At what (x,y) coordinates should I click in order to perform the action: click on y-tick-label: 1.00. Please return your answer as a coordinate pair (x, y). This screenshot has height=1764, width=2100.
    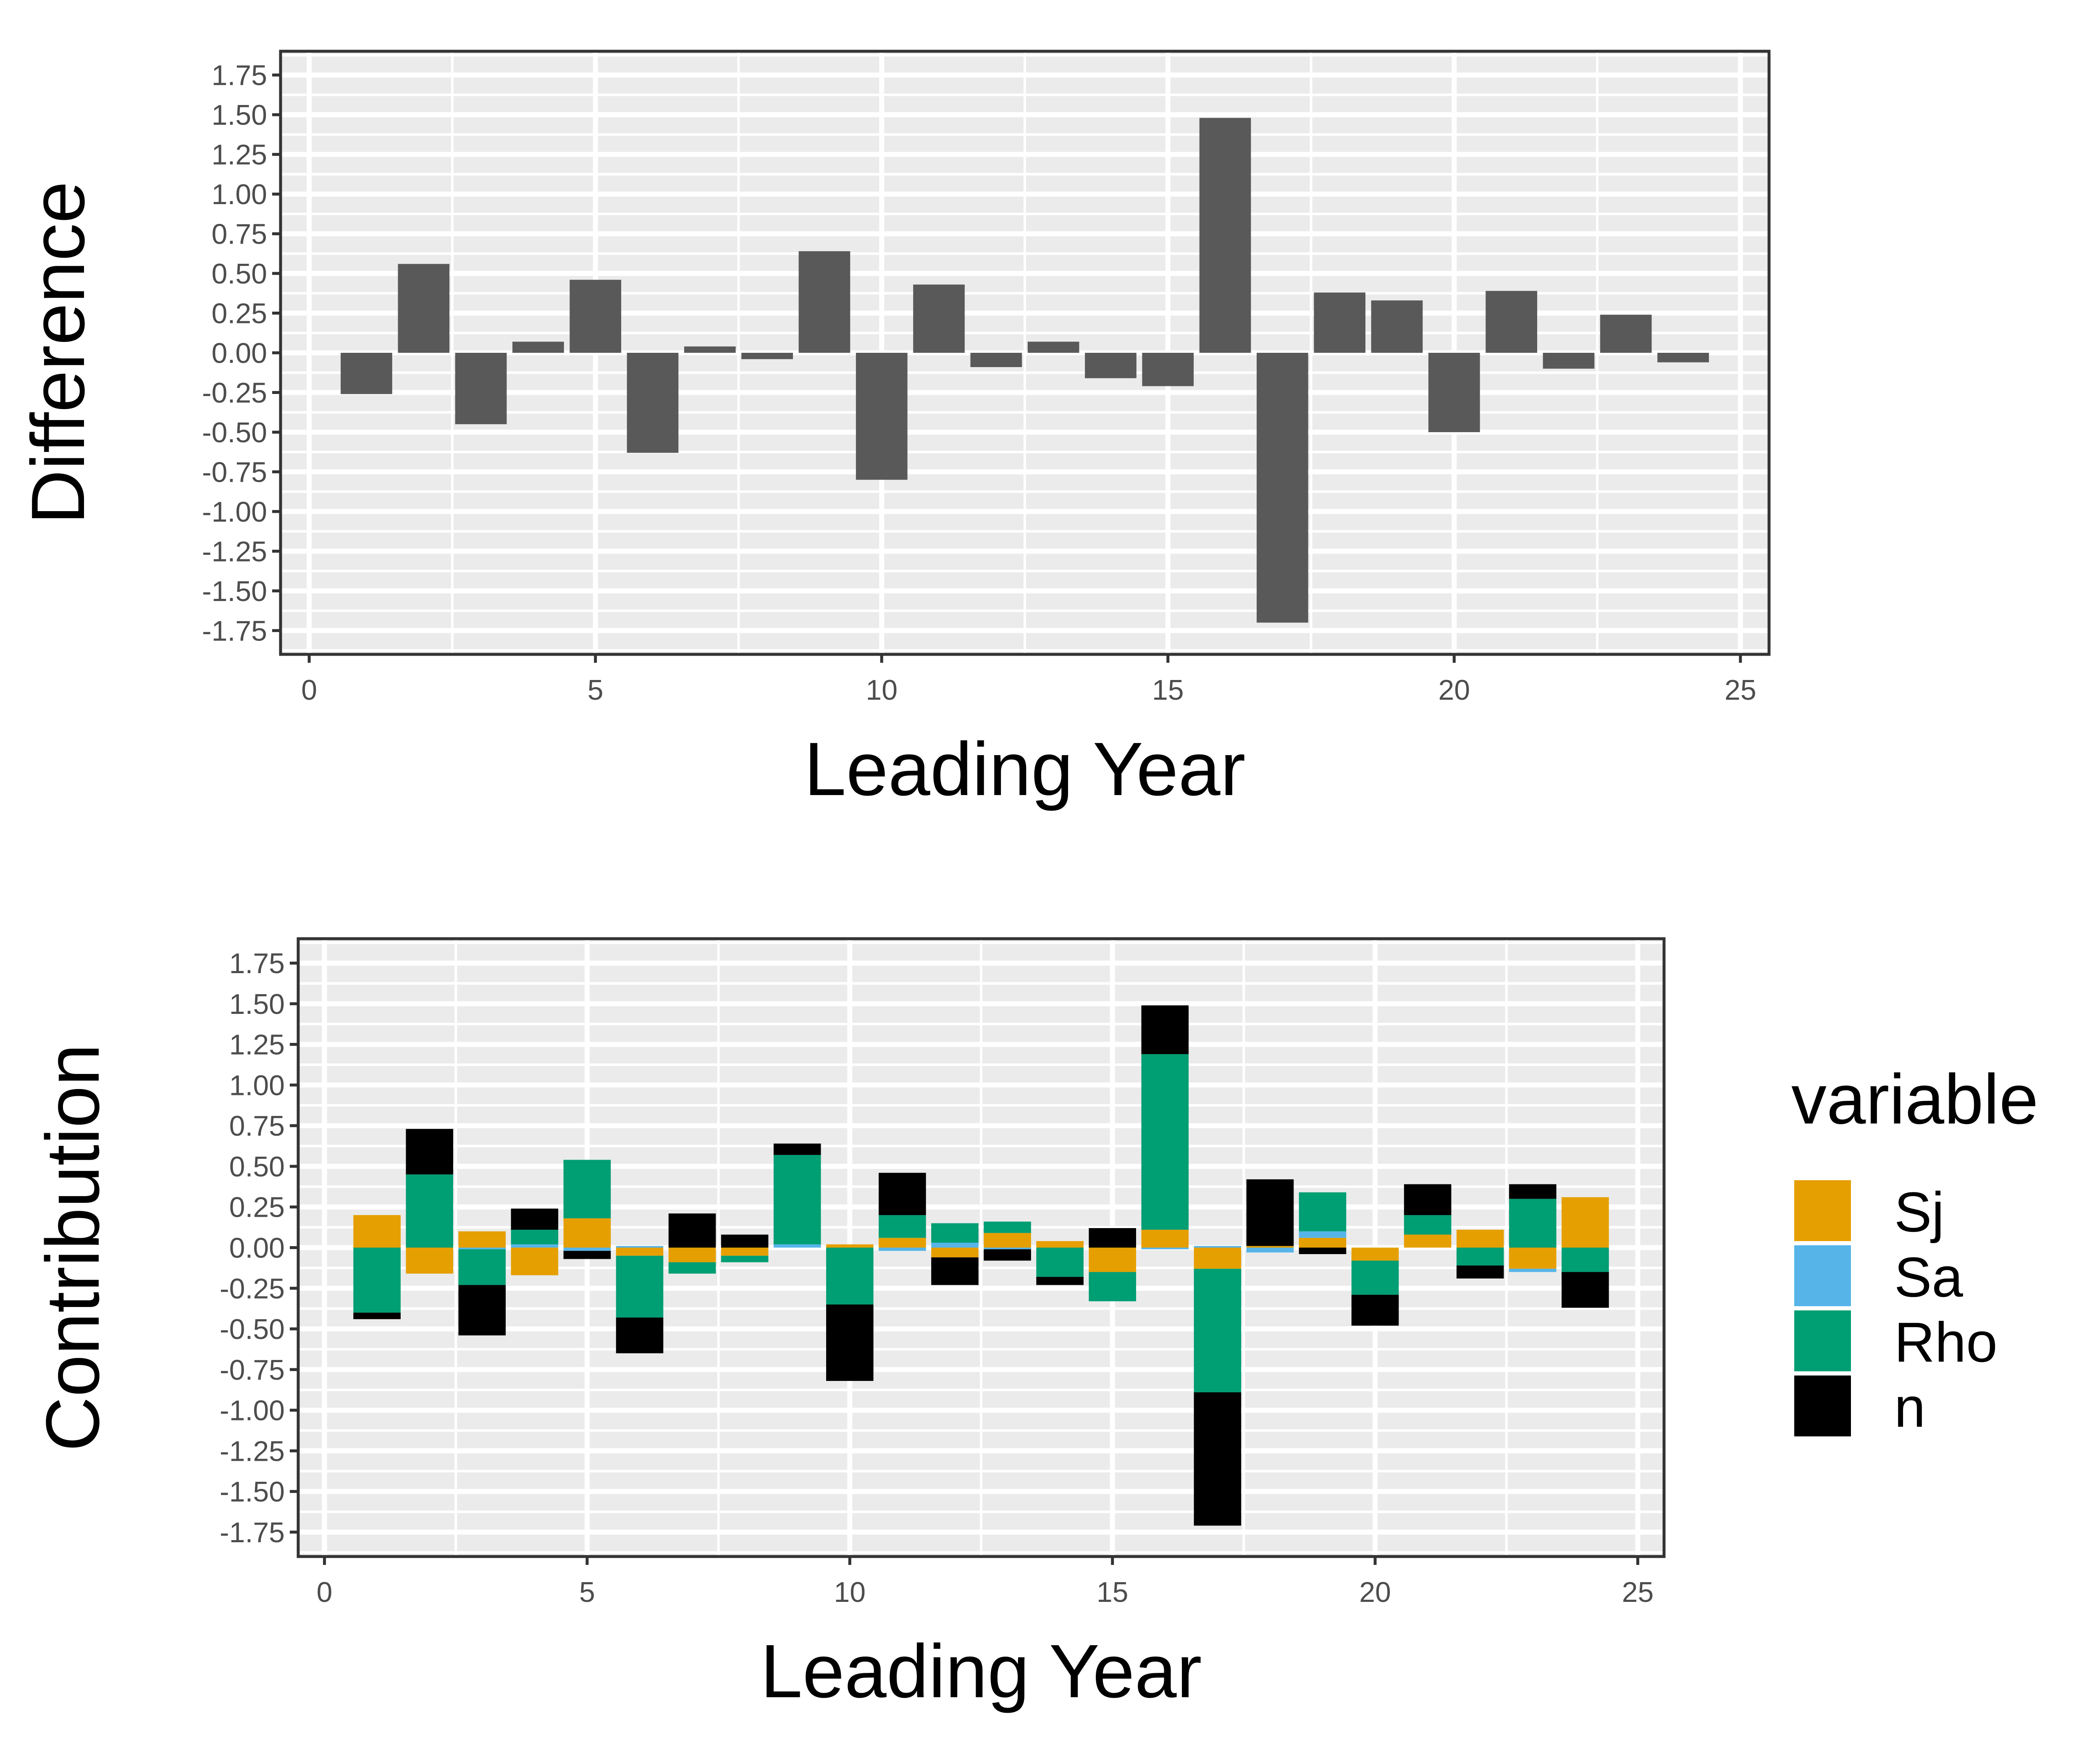
    Looking at the image, I should click on (257, 1085).